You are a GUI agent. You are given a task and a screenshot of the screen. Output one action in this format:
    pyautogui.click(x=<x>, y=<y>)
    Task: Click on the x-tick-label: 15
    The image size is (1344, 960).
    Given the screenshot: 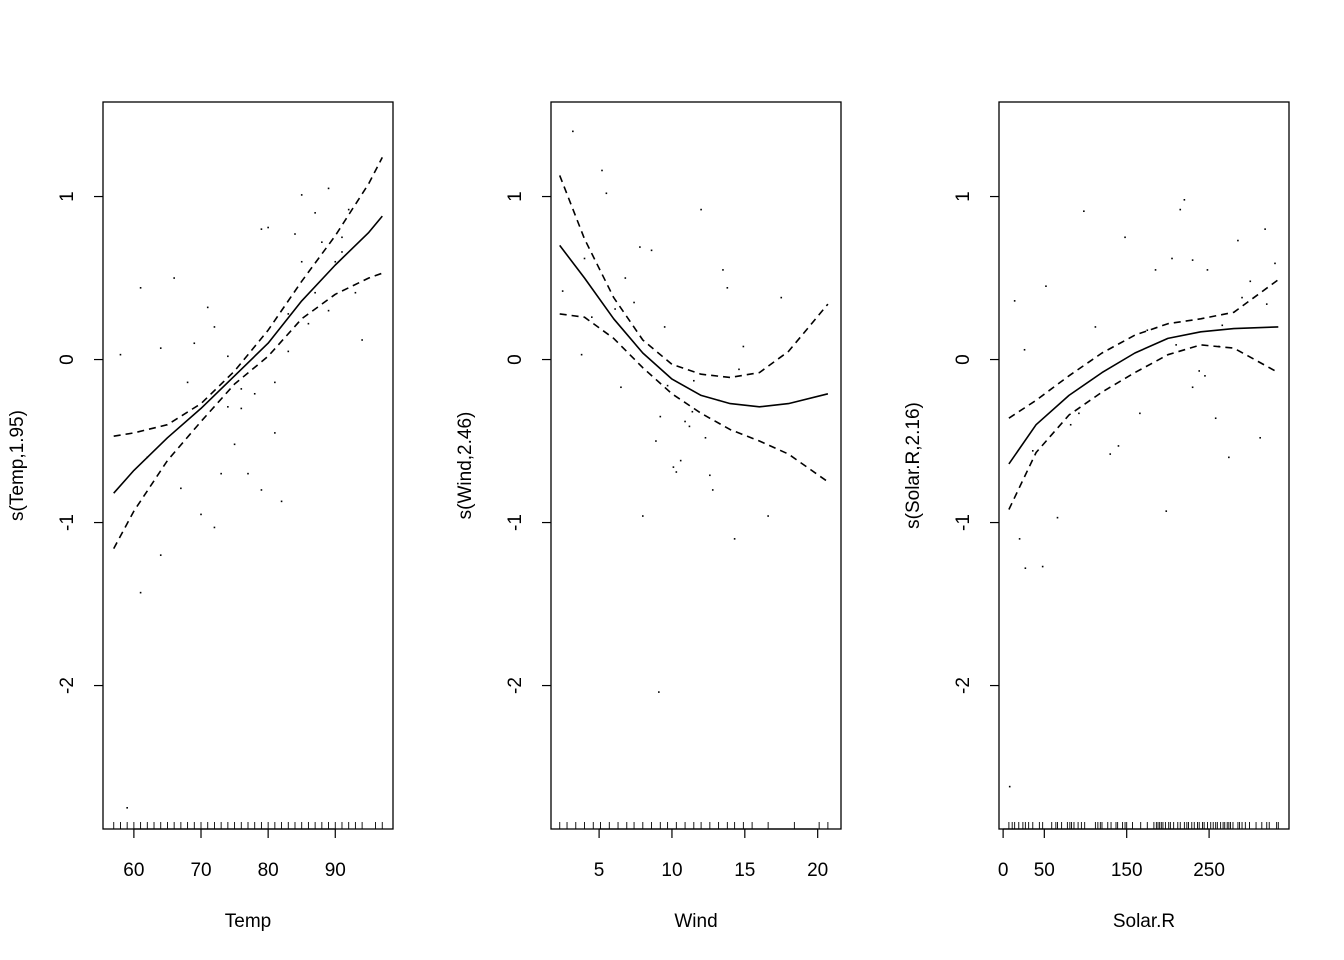 What is the action you would take?
    pyautogui.click(x=744, y=870)
    